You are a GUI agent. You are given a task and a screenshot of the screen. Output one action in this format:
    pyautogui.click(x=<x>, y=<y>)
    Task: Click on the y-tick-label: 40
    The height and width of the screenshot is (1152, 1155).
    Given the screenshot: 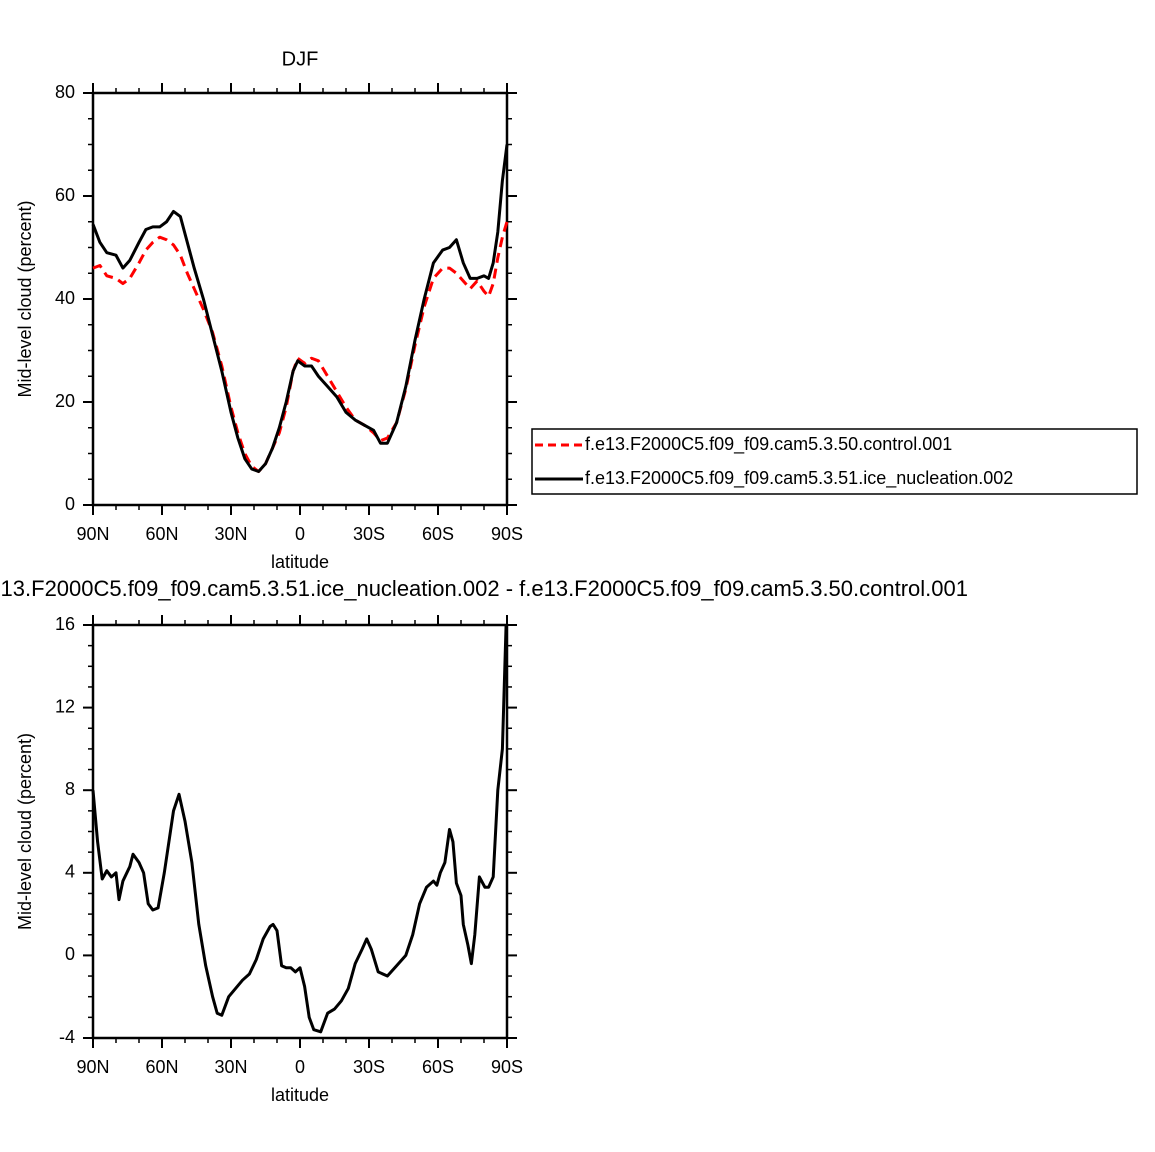 What is the action you would take?
    pyautogui.click(x=65, y=298)
    